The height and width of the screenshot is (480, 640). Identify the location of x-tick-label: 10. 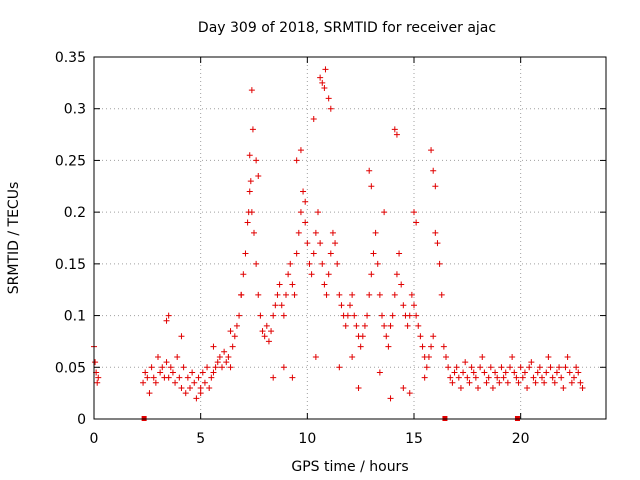
(307, 439).